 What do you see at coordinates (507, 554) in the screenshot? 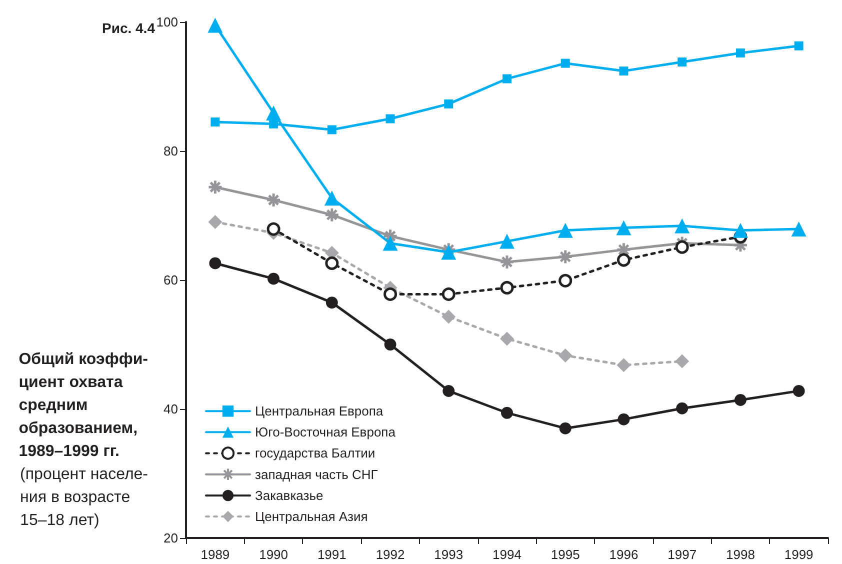
I see `x-tick-label: 1994` at bounding box center [507, 554].